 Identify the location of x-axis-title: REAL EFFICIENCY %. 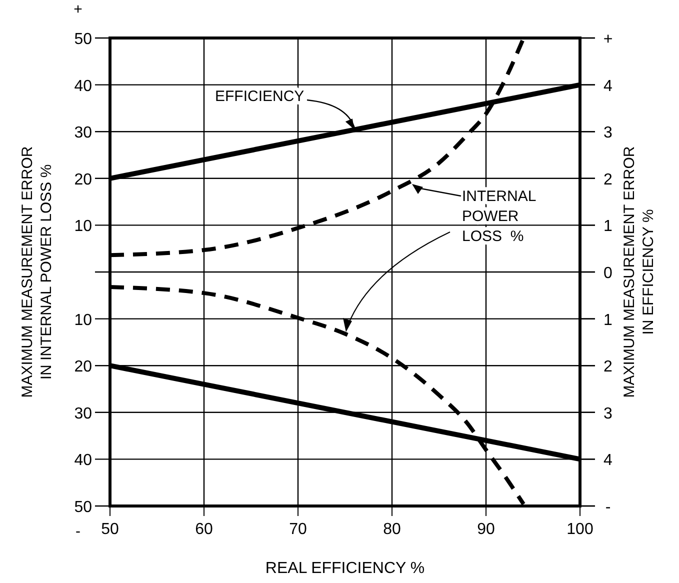
(345, 568).